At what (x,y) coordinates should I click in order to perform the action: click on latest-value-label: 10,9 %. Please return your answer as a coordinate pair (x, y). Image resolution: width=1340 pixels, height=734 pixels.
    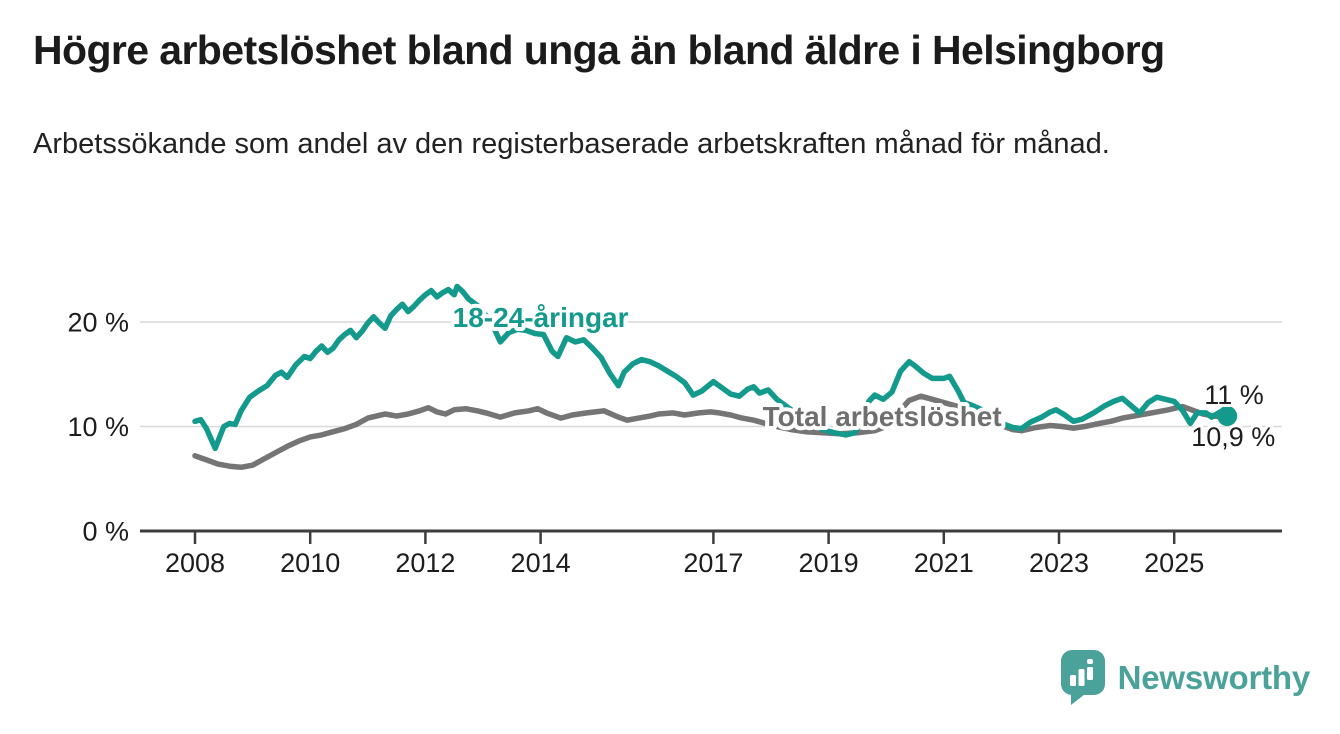
    Looking at the image, I should click on (1233, 437).